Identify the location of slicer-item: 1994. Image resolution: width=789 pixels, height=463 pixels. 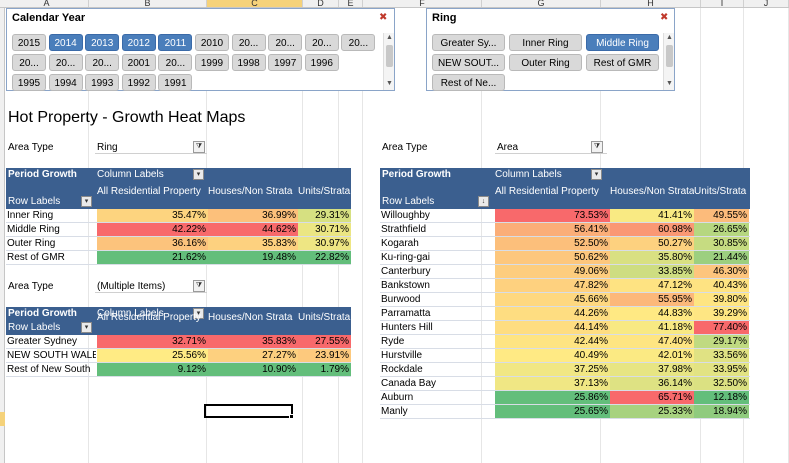
(65, 82).